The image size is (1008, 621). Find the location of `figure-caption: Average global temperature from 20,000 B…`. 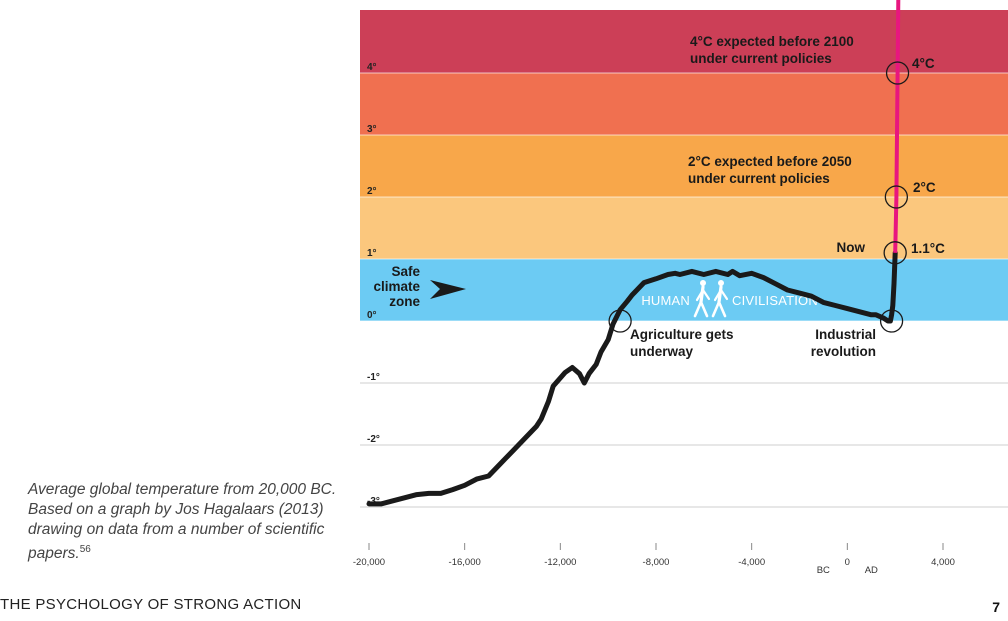

figure-caption: Average global temperature from 20,000 B… is located at coordinates (188, 522).